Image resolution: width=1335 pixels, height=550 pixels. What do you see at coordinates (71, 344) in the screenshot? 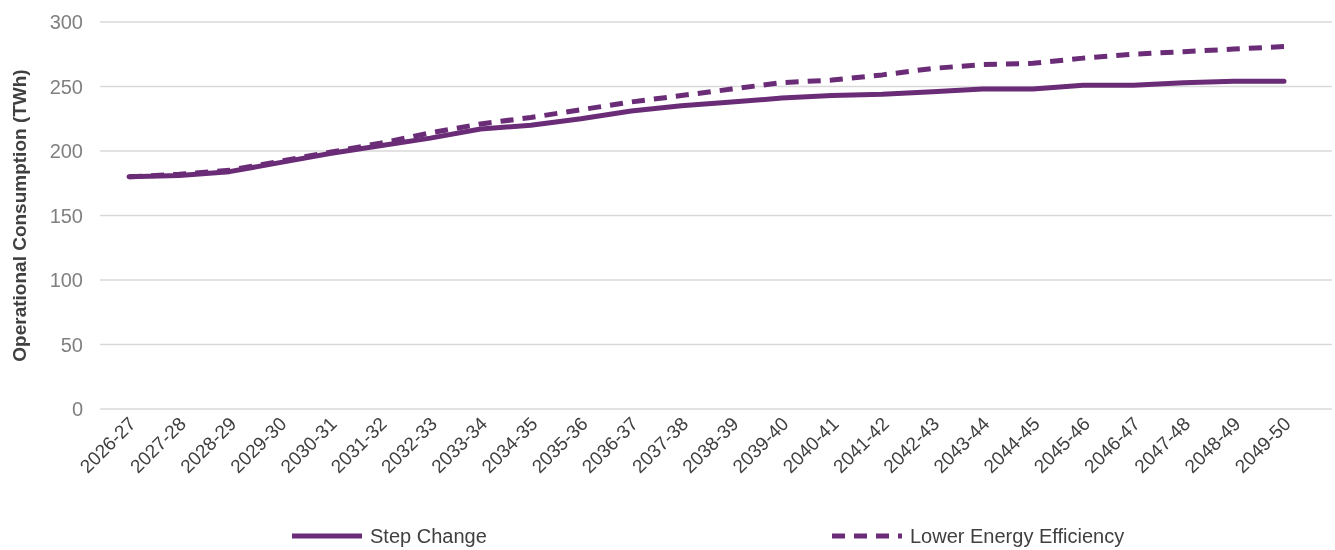
I see `y-tick-label: 50` at bounding box center [71, 344].